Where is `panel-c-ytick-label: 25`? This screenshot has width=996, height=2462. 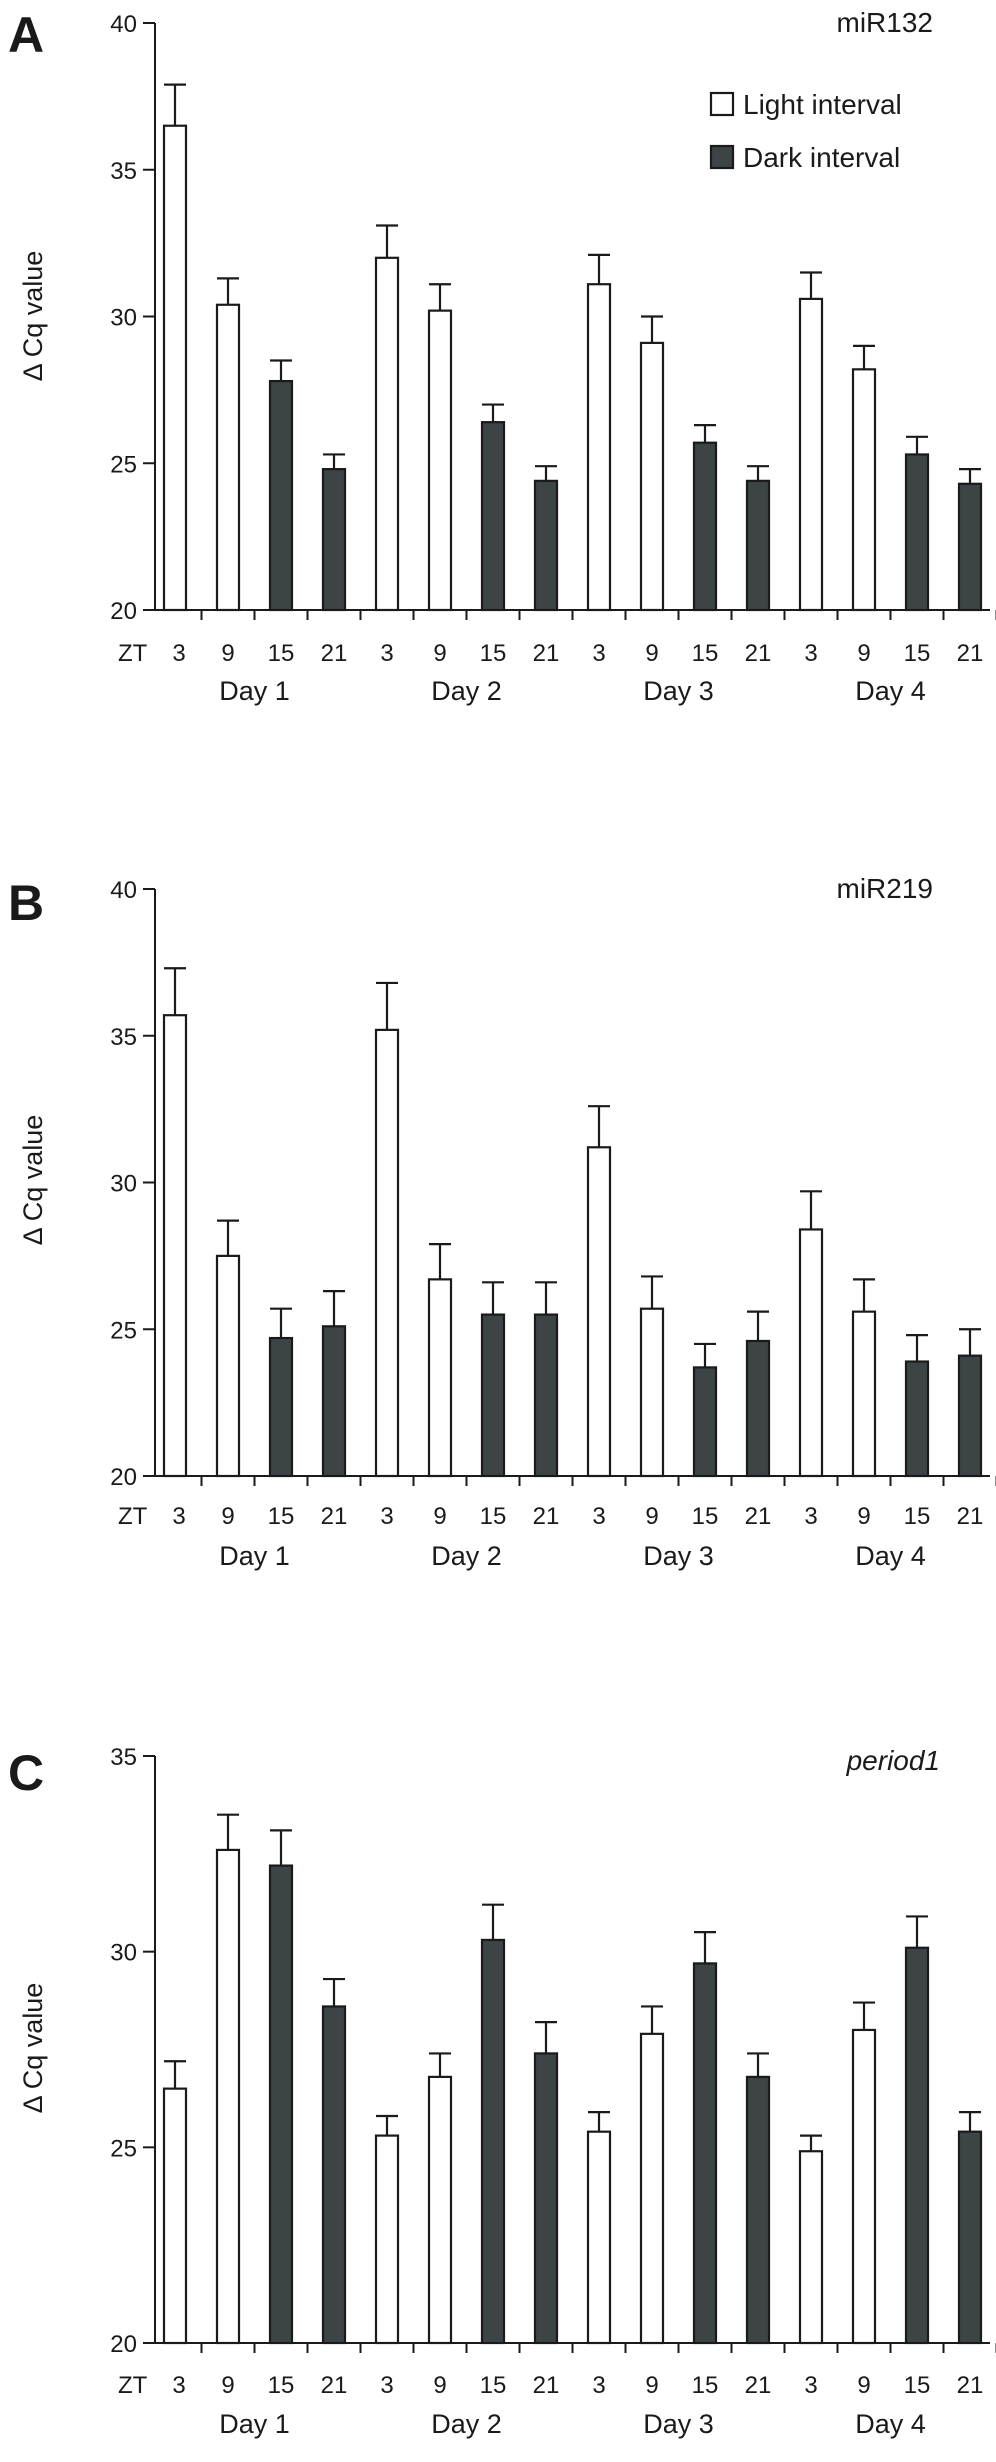 panel-c-ytick-label: 25 is located at coordinates (123, 2148).